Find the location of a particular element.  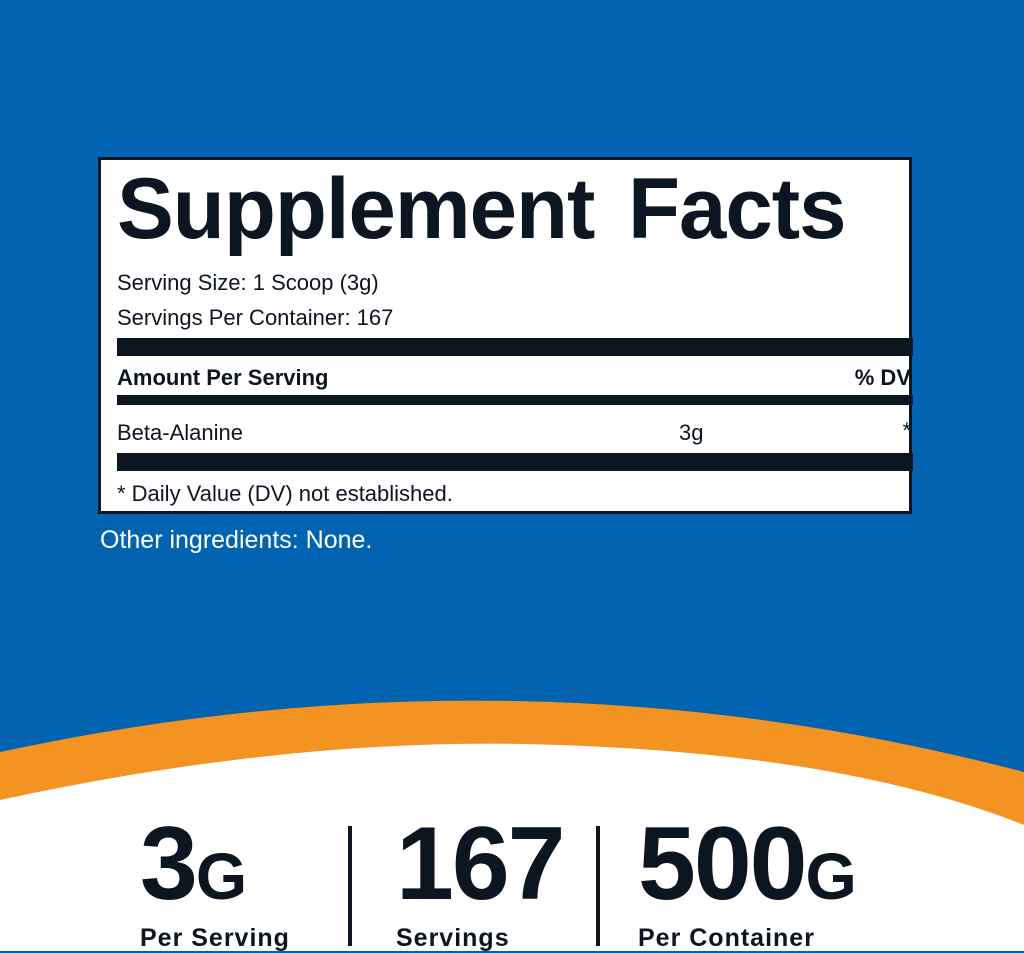

stat-label: Per Serving is located at coordinates (215, 938).